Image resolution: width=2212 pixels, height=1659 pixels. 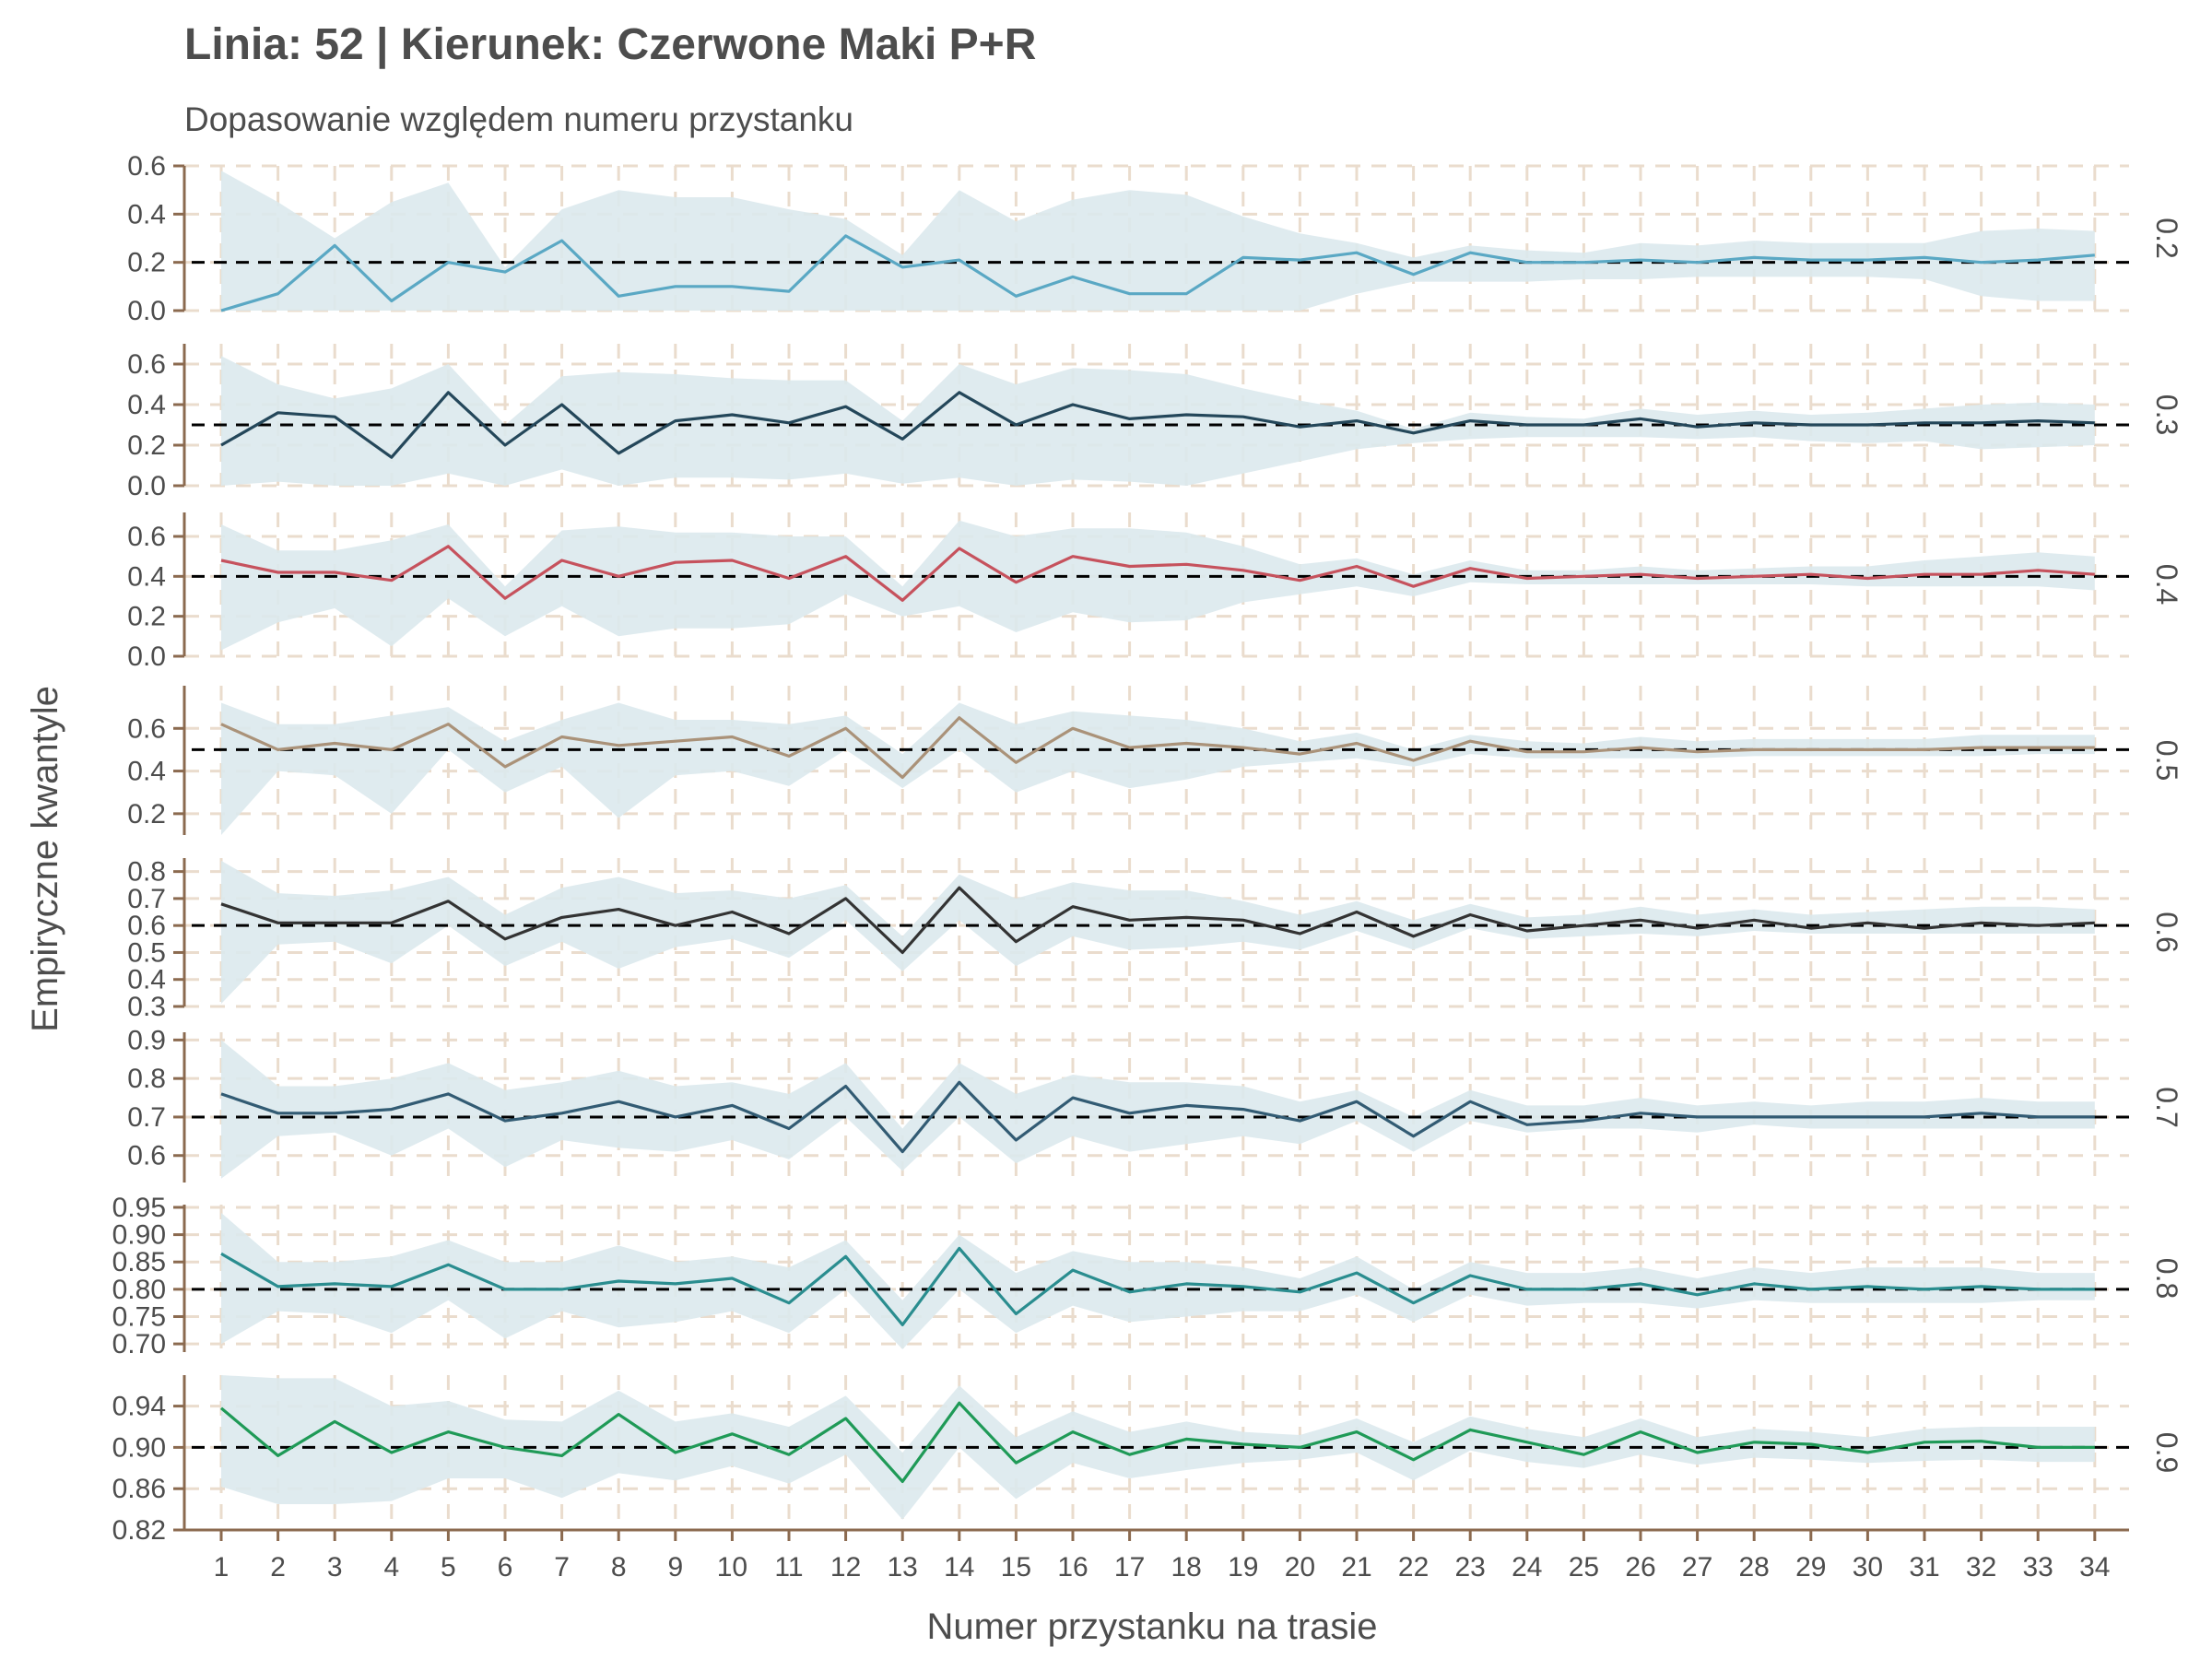 What do you see at coordinates (335, 1567) in the screenshot?
I see `x-tick-label: 3` at bounding box center [335, 1567].